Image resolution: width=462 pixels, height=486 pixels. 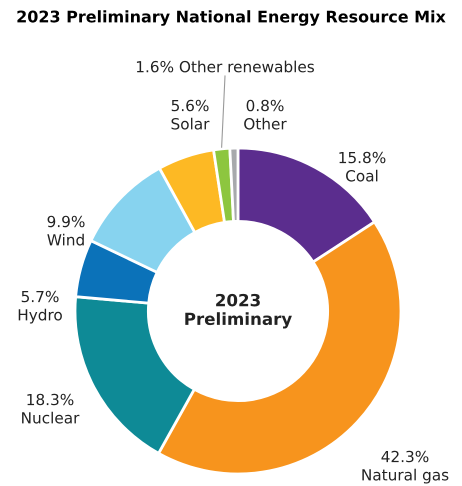 What do you see at coordinates (40, 296) in the screenshot?
I see `data-label: 5.7%` at bounding box center [40, 296].